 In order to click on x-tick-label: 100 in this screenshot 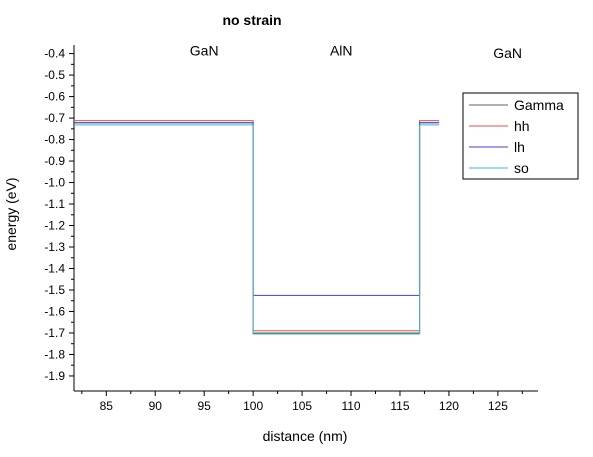, I will do `click(253, 406)`.